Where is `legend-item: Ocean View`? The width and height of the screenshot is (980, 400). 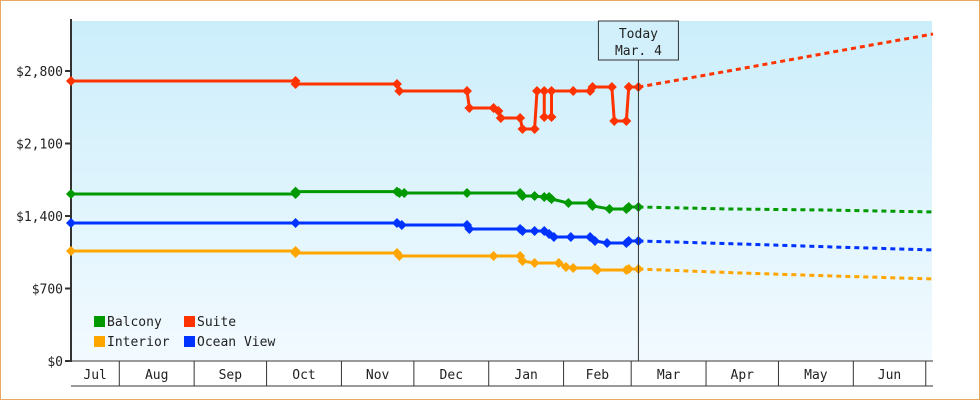
legend-item: Ocean View is located at coordinates (229, 342).